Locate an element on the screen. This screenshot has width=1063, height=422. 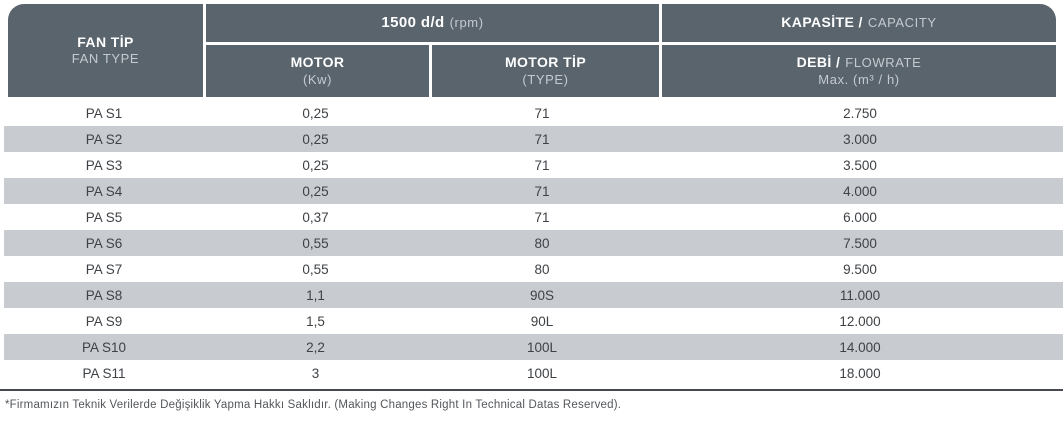
table-row: PA S11 3 100L 18.000 is located at coordinates (533, 373).